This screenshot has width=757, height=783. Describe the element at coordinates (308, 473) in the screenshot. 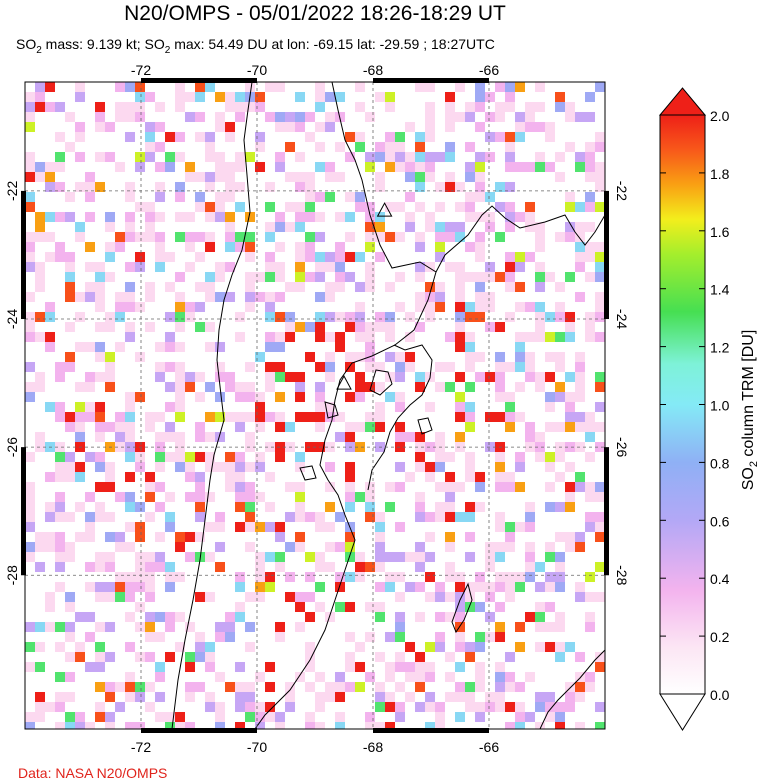

I see `salar-outline` at that location.